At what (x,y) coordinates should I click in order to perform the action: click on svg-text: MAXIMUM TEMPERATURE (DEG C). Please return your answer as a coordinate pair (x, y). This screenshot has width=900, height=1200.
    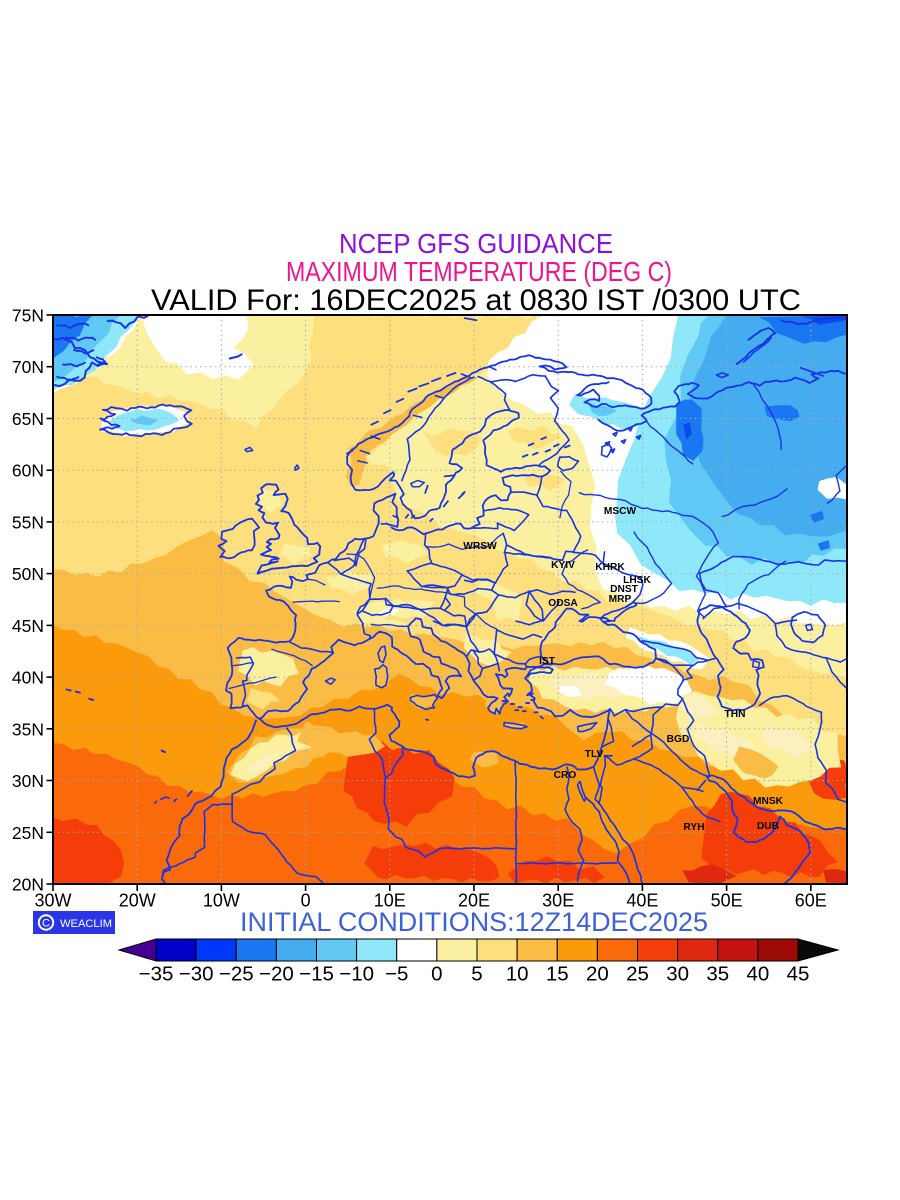
    Looking at the image, I should click on (479, 271).